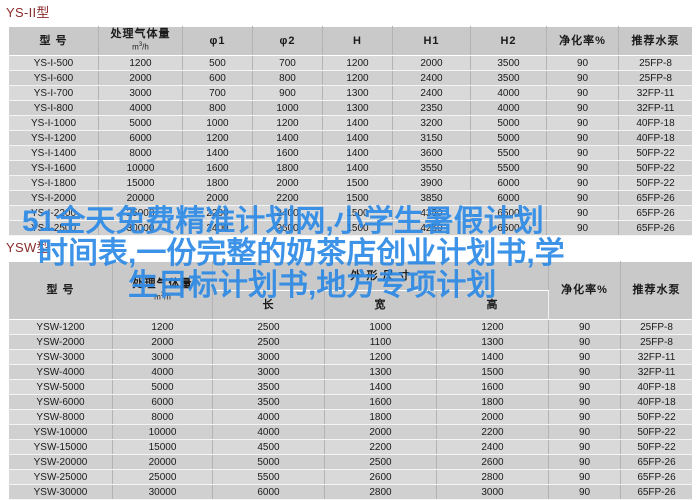 Image resolution: width=700 pixels, height=500 pixels. What do you see at coordinates (60, 327) in the screenshot?
I see `cell-model: YSW-1200` at bounding box center [60, 327].